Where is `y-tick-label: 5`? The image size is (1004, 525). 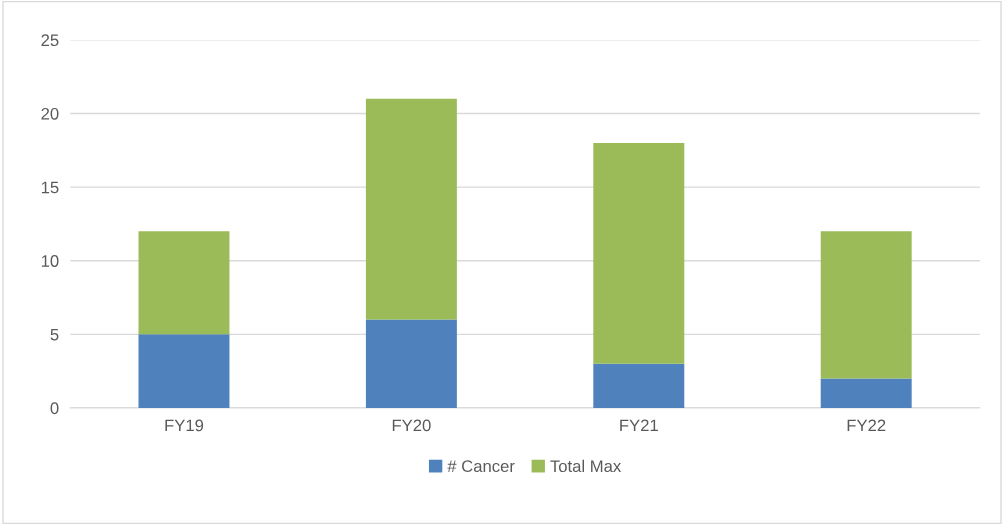
y-tick-label: 5 is located at coordinates (54, 334).